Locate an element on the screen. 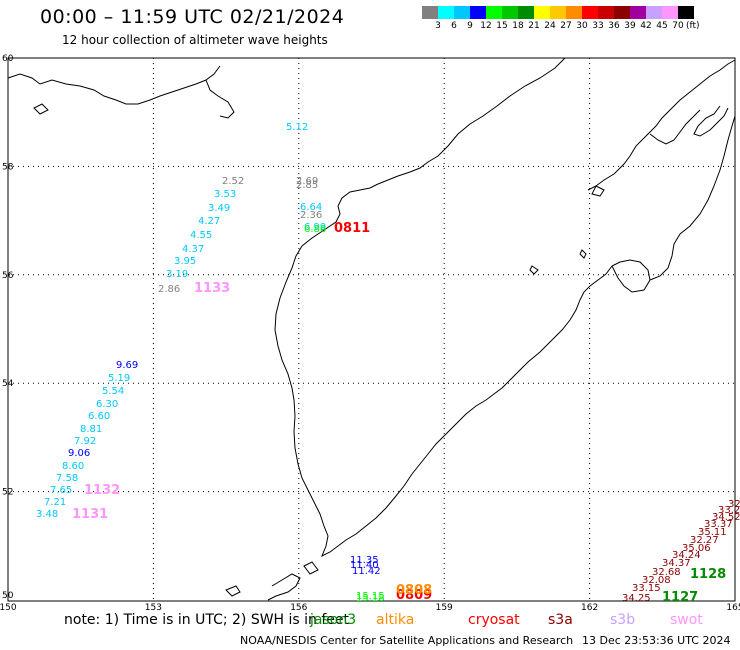 The image size is (740, 650). wave-height-label: 6.60 is located at coordinates (99, 416).